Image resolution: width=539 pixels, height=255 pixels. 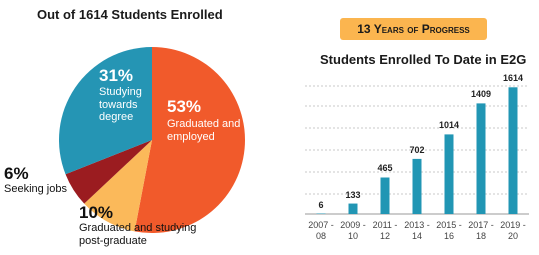 What do you see at coordinates (481, 231) in the screenshot?
I see `x-tick-label: 2017 - 18` at bounding box center [481, 231].